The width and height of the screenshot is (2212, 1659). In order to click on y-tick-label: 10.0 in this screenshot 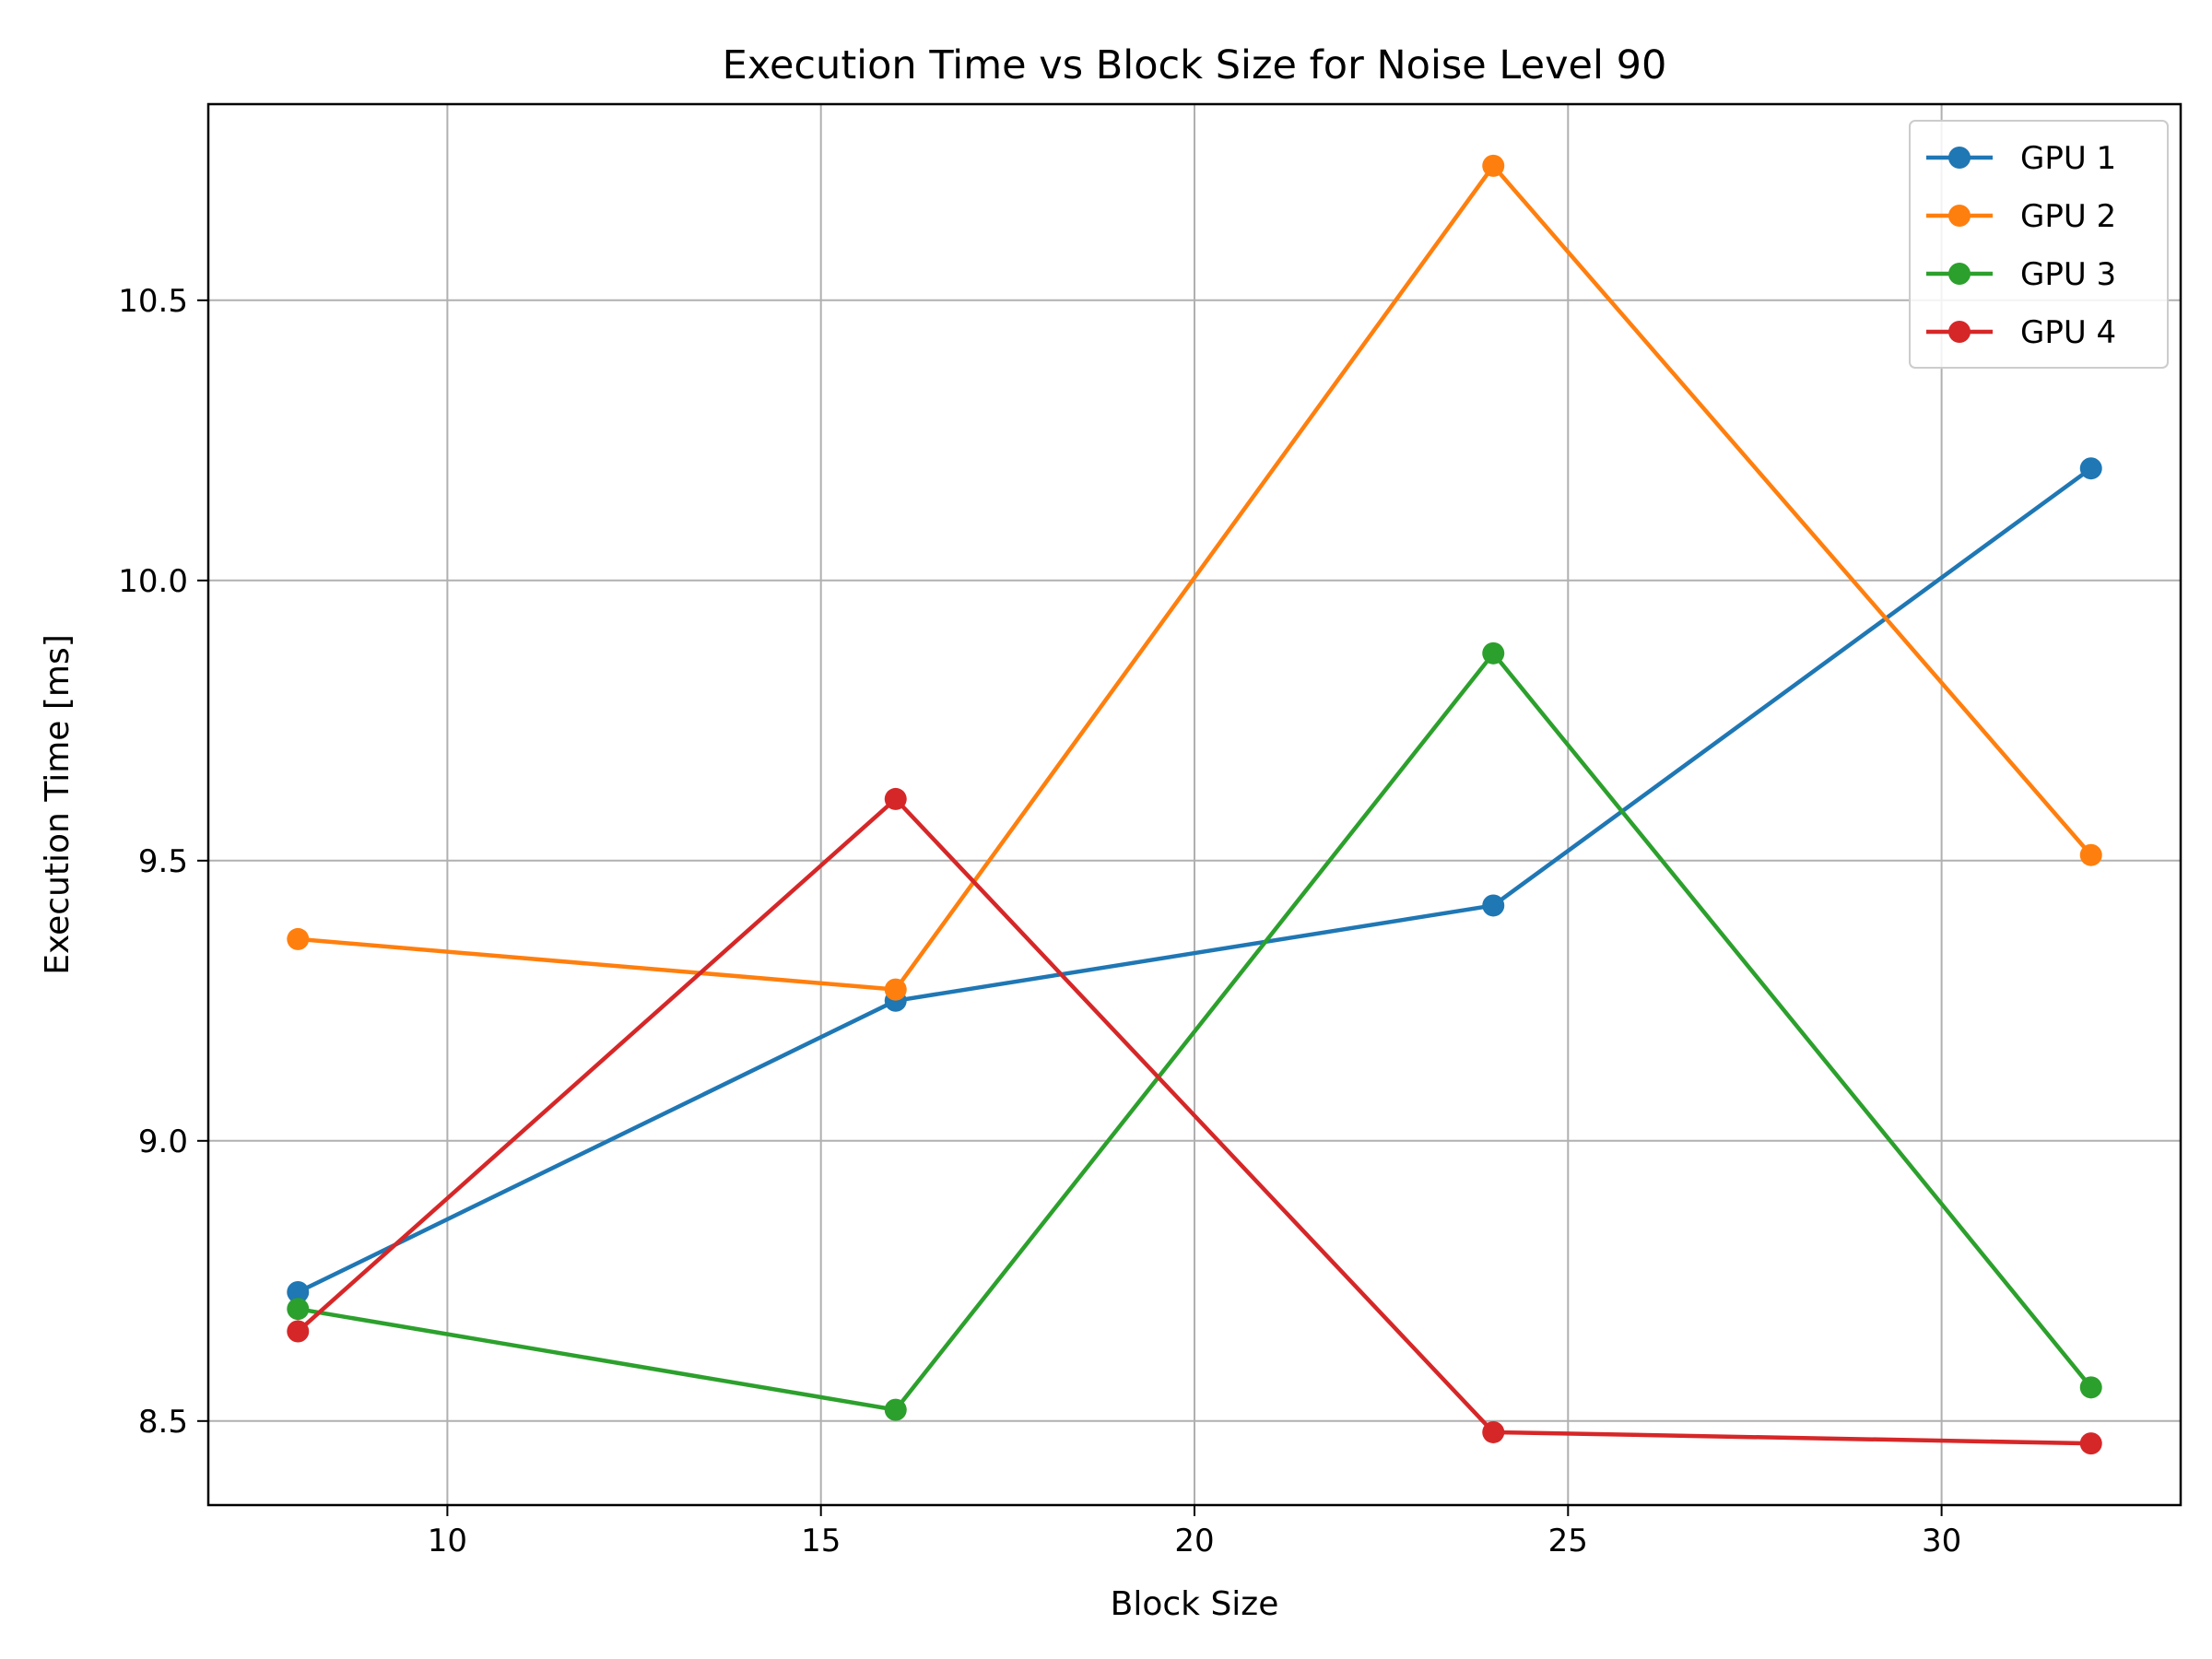, I will do `click(153, 581)`.